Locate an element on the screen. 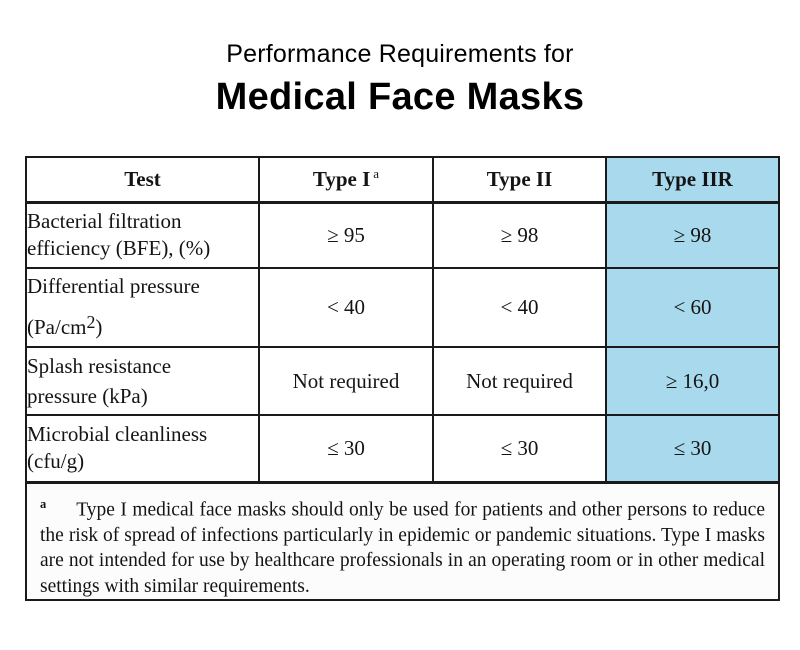 Image resolution: width=800 pixels, height=650 pixels. value-cell-type2r: < 60 is located at coordinates (692, 307).